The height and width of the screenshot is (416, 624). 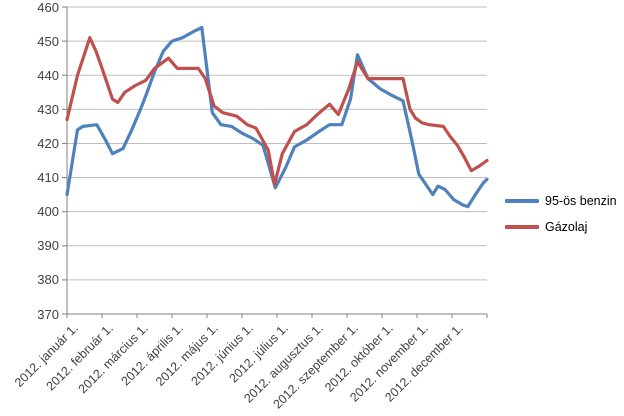 I want to click on y-tick-label: 370, so click(x=48, y=314).